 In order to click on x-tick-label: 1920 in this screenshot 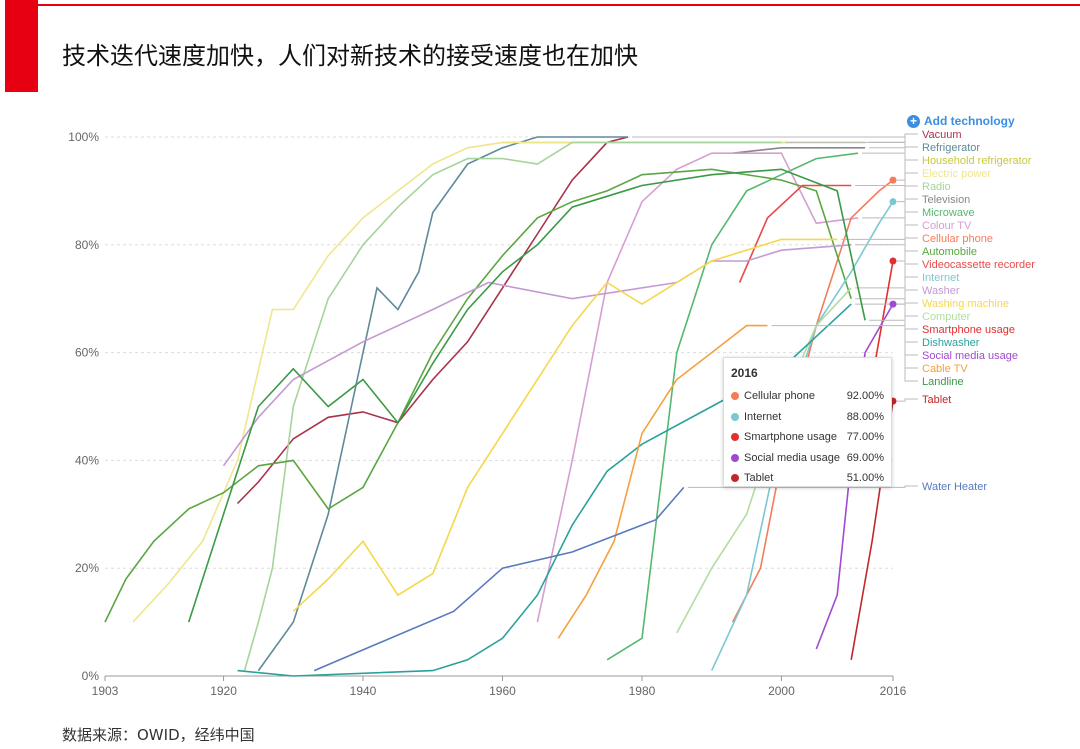, I will do `click(223, 691)`.